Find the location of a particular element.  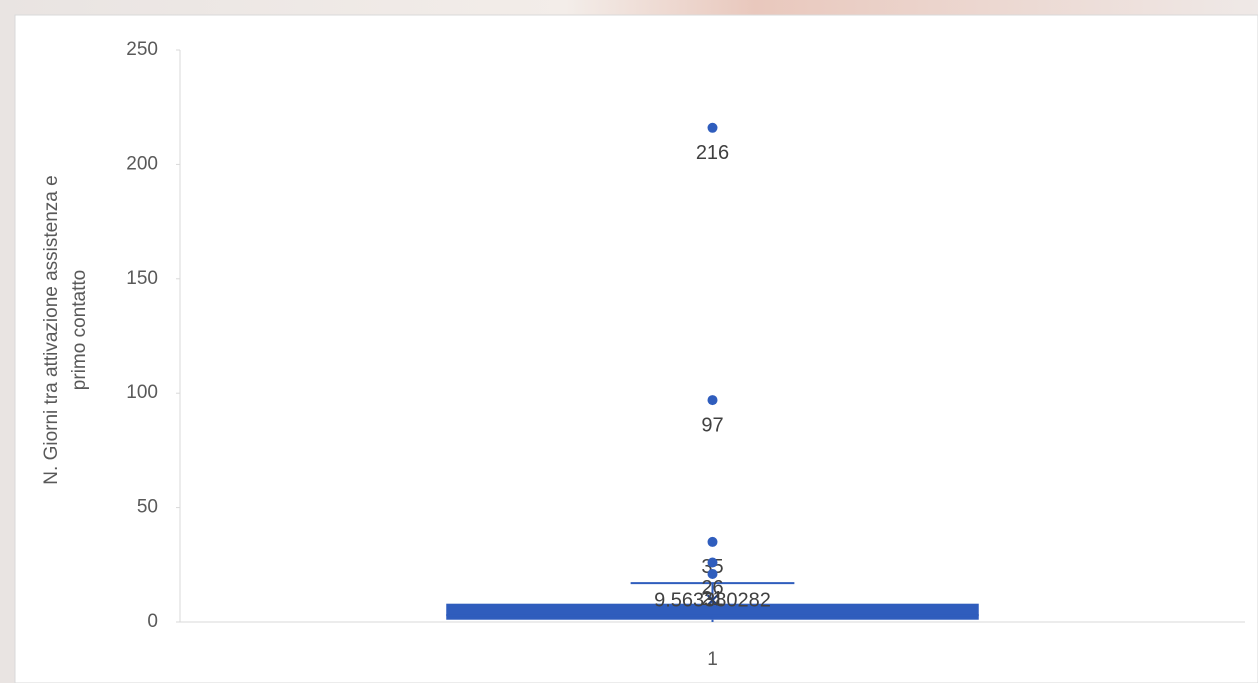

x-tick-label: 1 is located at coordinates (712, 659).